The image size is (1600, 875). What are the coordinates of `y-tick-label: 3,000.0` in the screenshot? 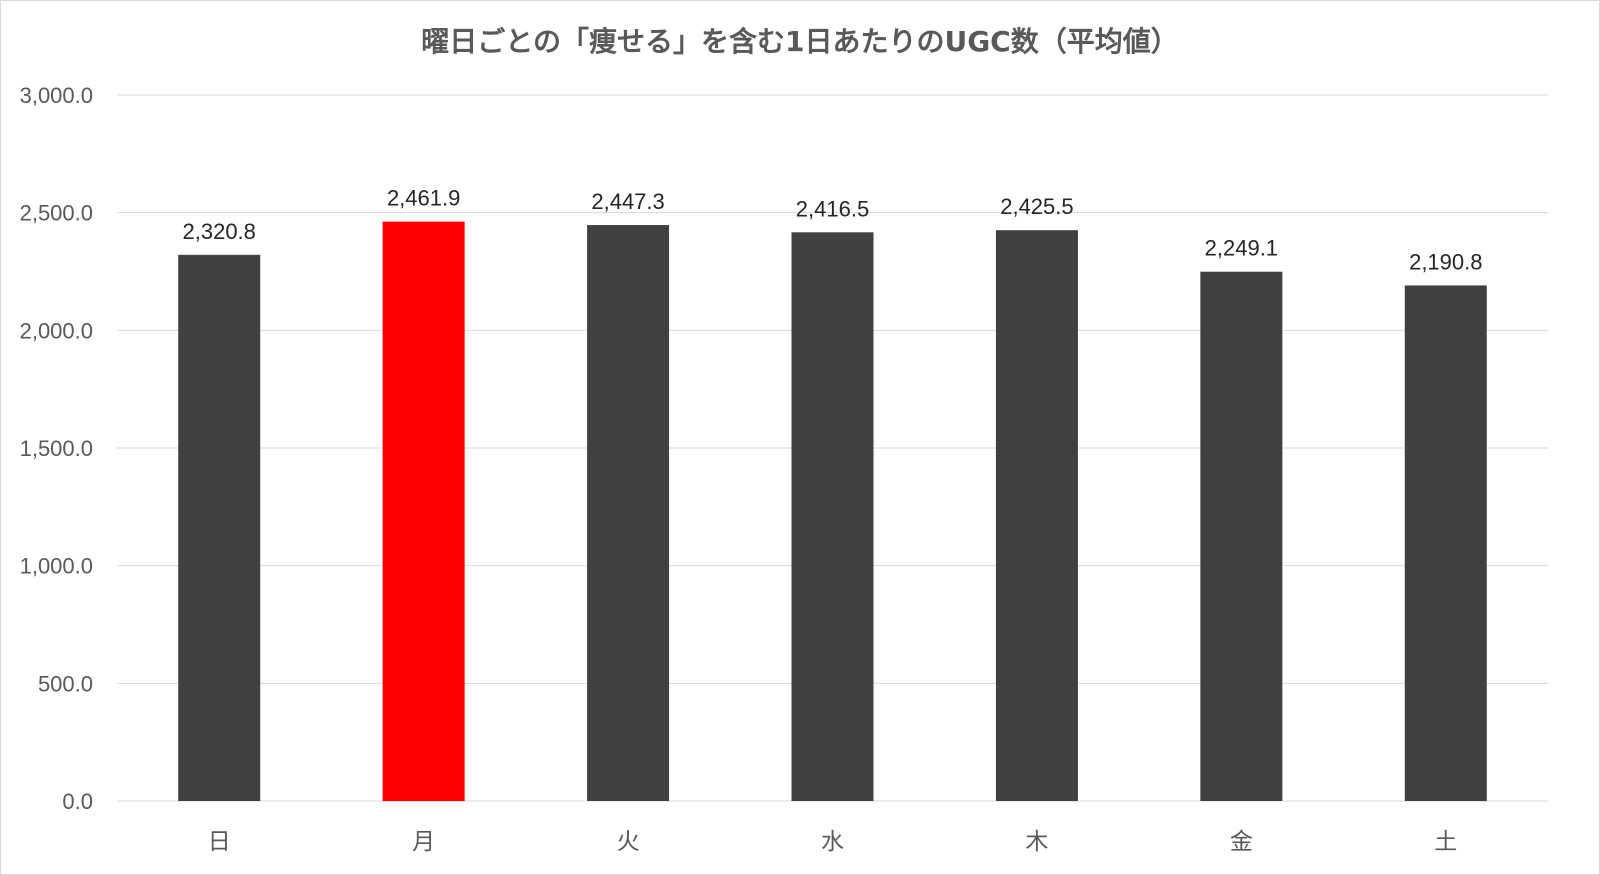 It's located at (56, 95).